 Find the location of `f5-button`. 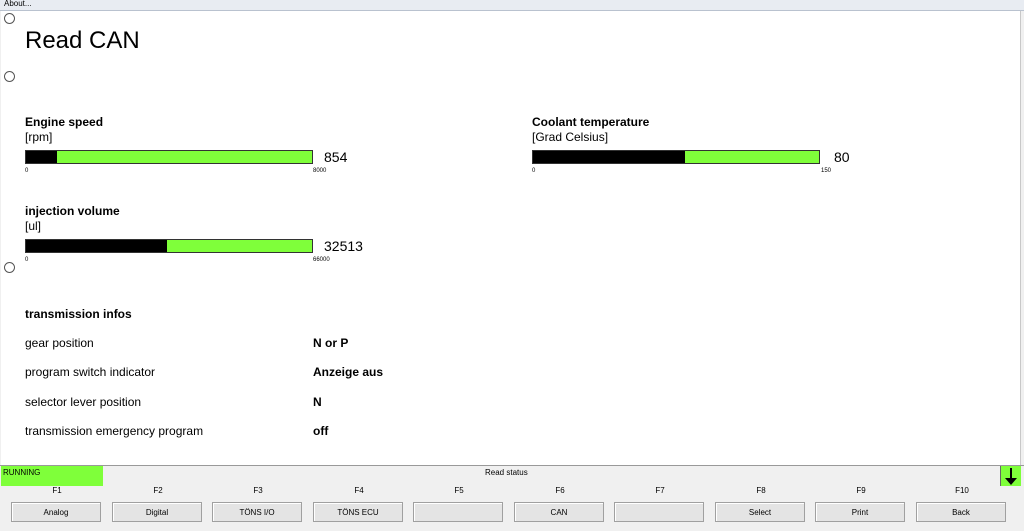

f5-button is located at coordinates (458, 512).